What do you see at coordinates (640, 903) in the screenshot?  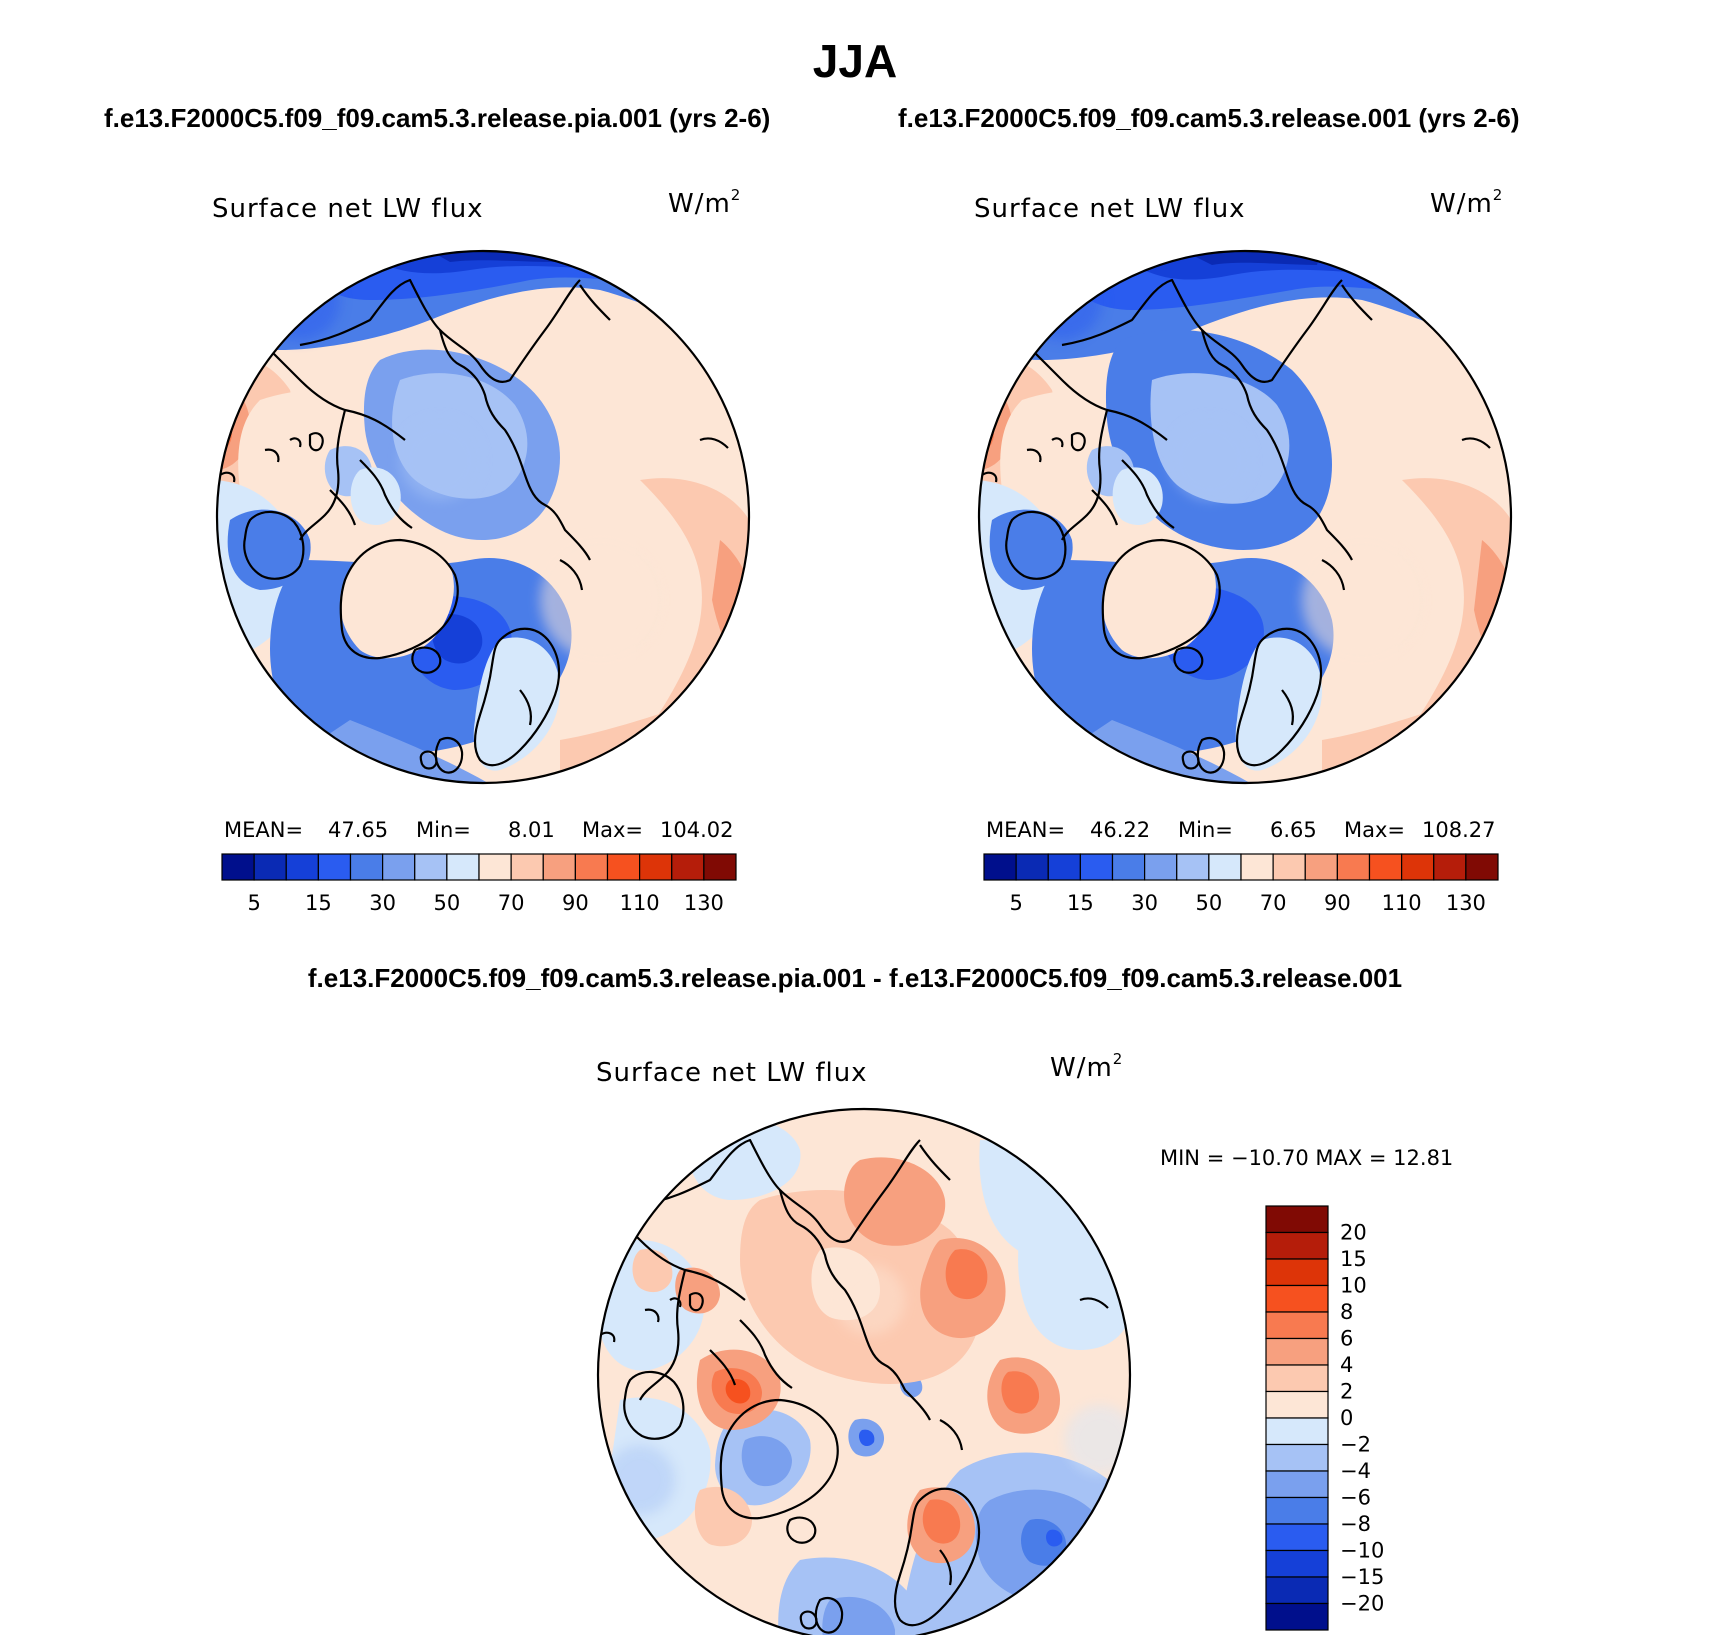 I see `left-colorbar-tick-label: 110` at bounding box center [640, 903].